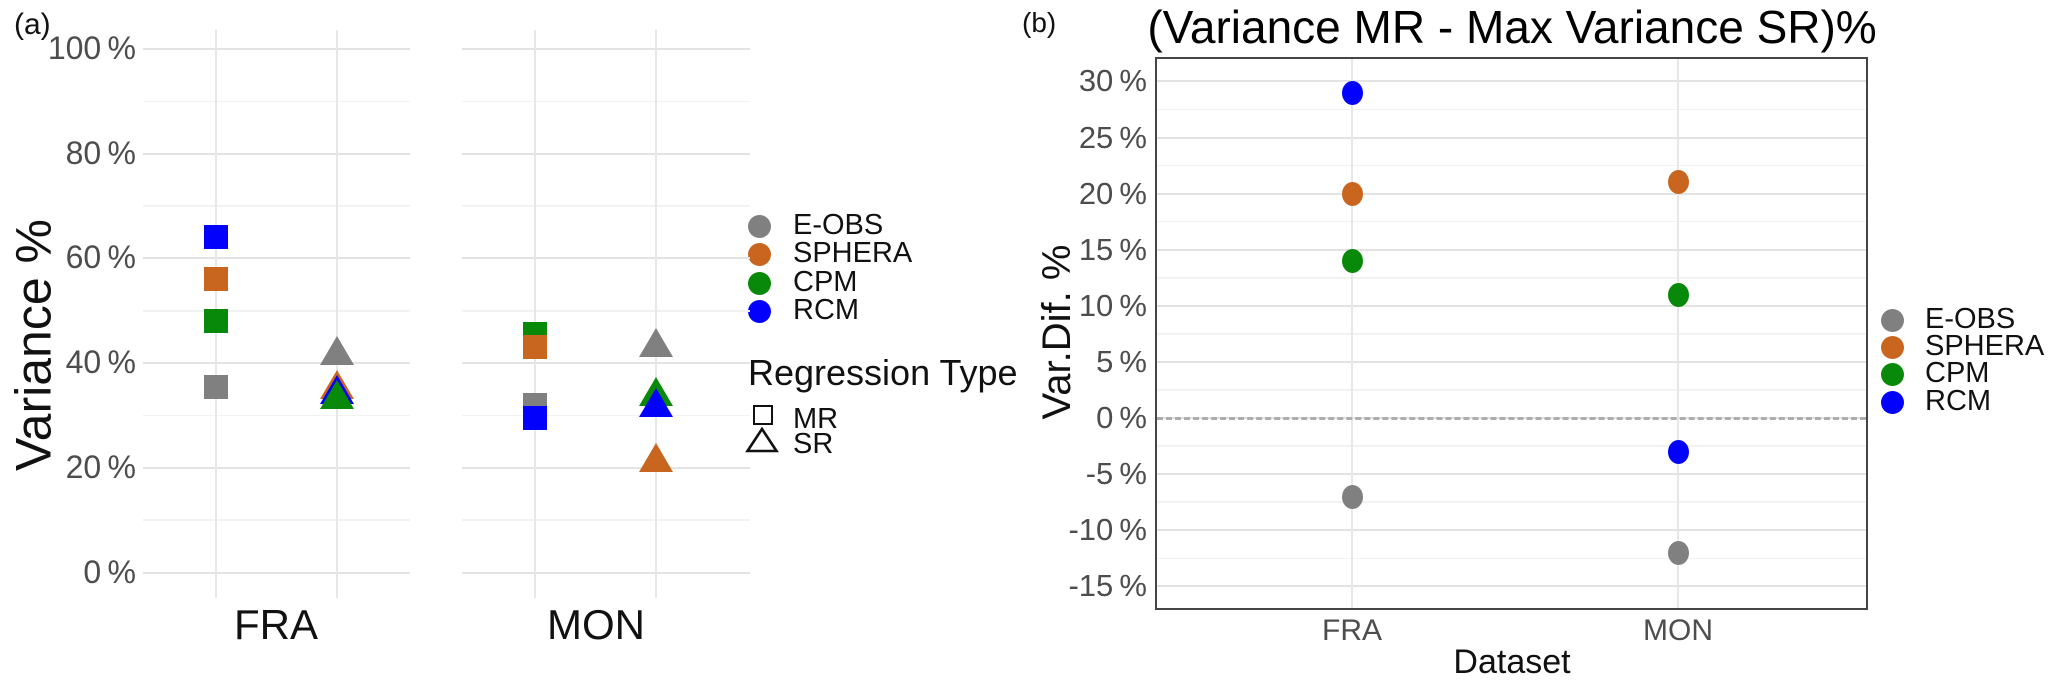 This screenshot has height=686, width=2067. I want to click on point-fra-sr-cpm, so click(337, 394).